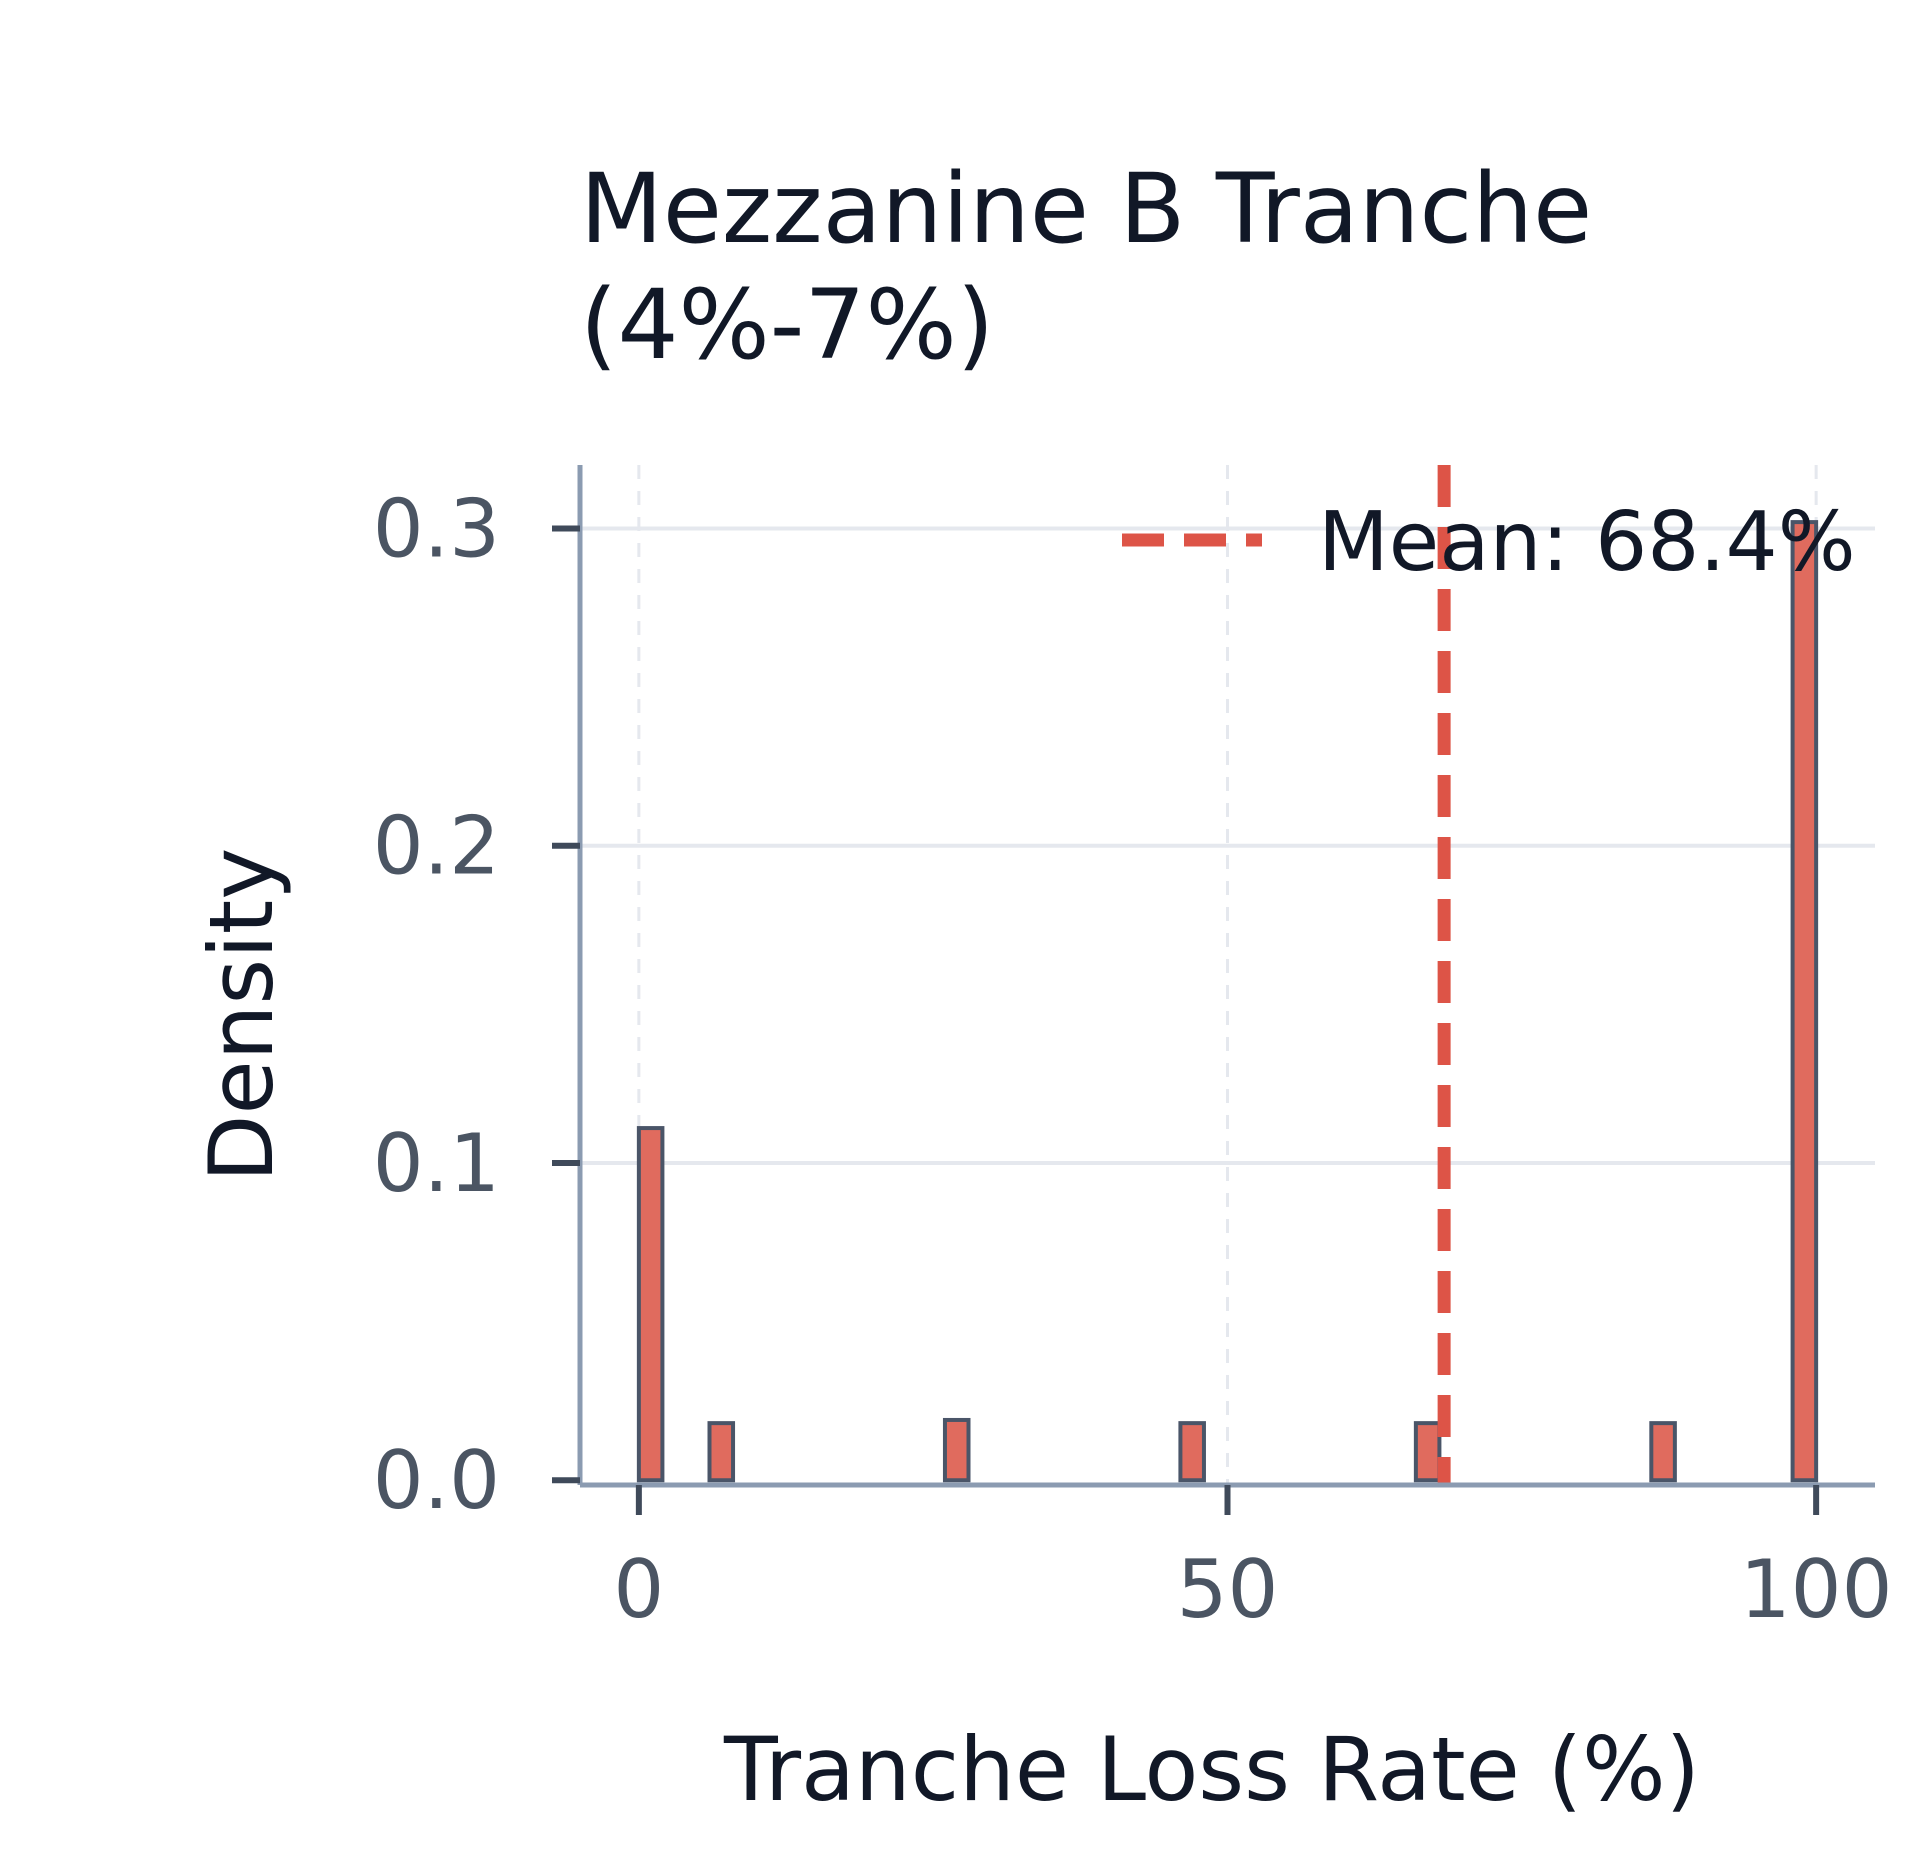 Image resolution: width=1920 pixels, height=1851 pixels. I want to click on x-tick-label-2: 100, so click(1816, 1589).